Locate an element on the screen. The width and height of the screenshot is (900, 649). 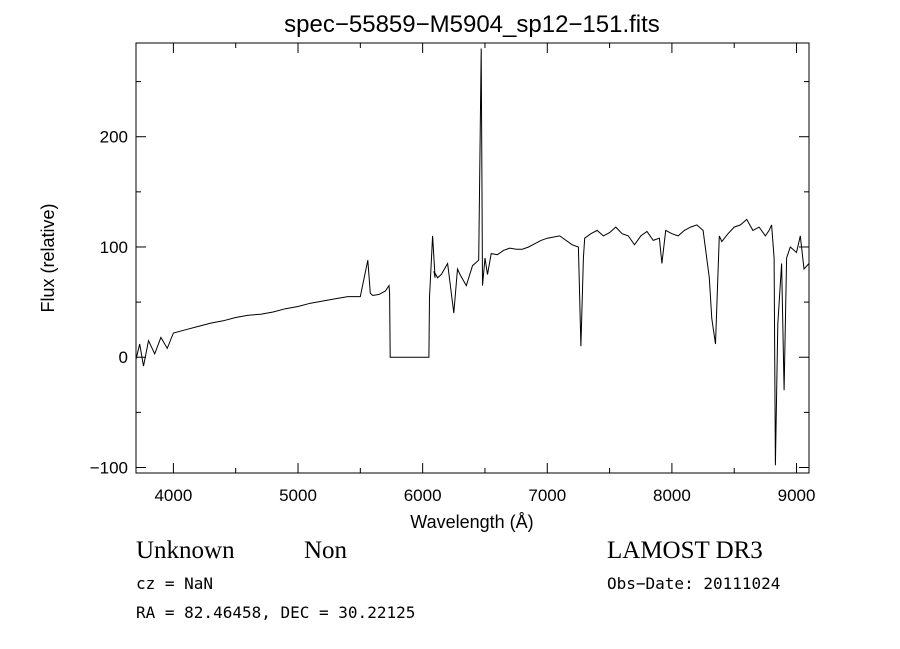
y-axis-label: Flux (relative) is located at coordinates (48, 257).